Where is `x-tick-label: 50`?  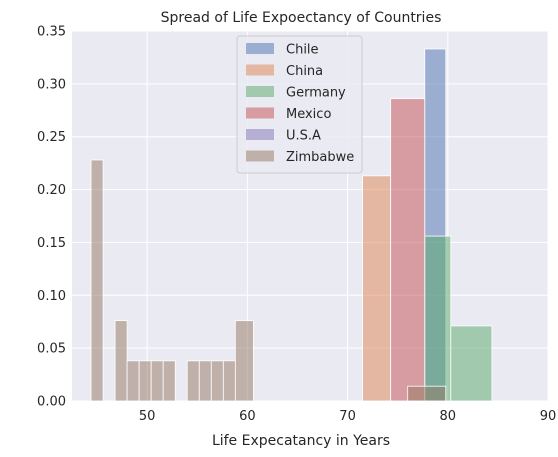 x-tick-label: 50 is located at coordinates (147, 416).